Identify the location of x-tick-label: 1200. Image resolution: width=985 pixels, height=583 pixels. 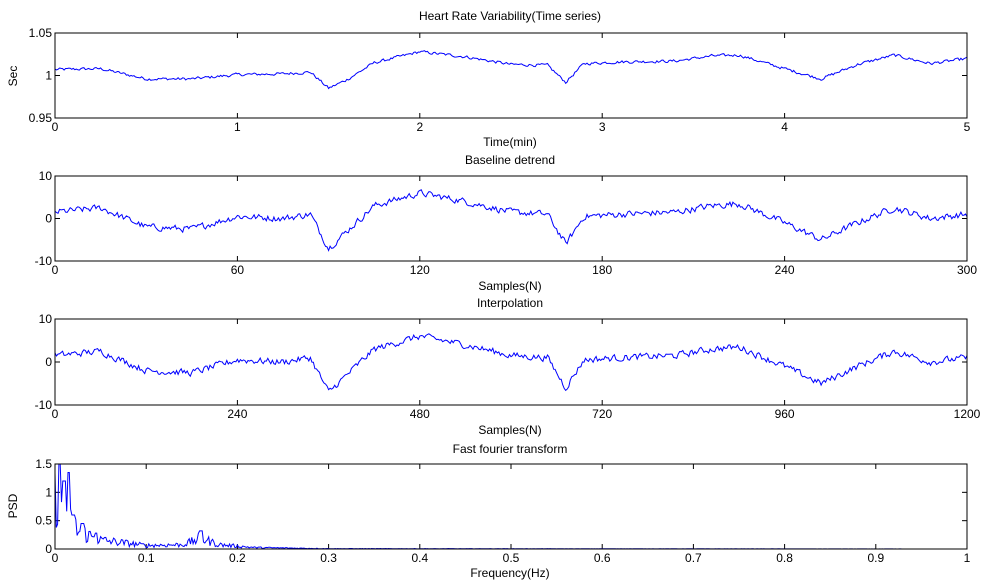
(967, 414).